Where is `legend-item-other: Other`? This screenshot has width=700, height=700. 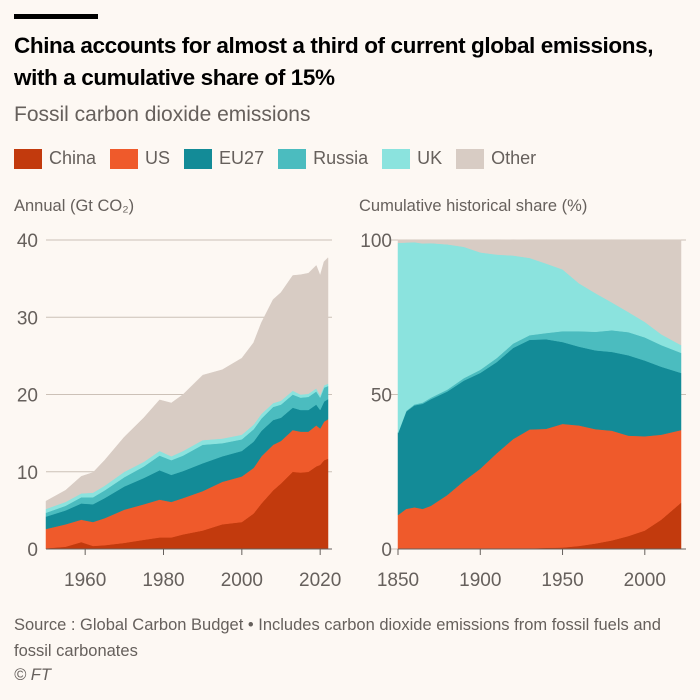
legend-item-other: Other is located at coordinates (496, 158).